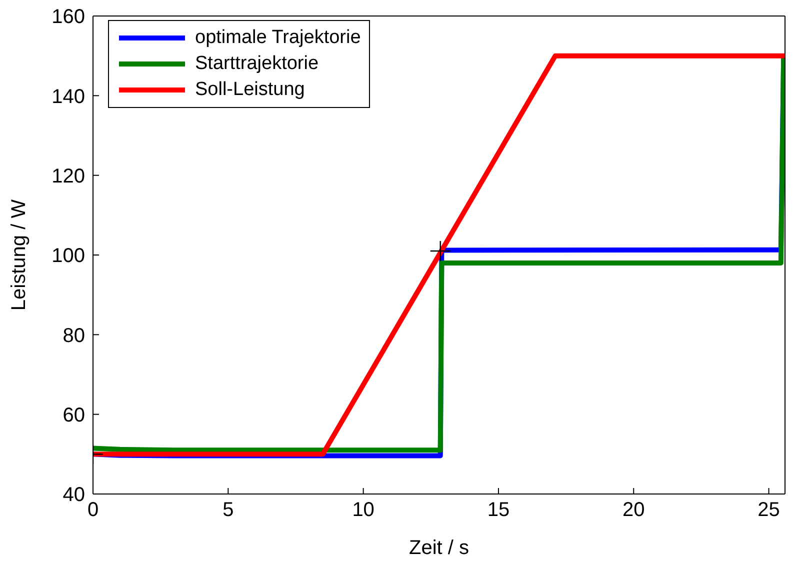 This screenshot has height=572, width=796. Describe the element at coordinates (68, 256) in the screenshot. I see `y-tick-label: 100` at that location.